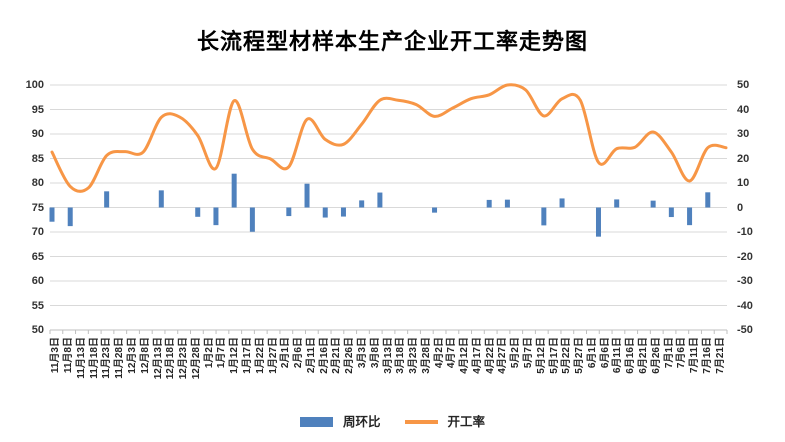  Describe the element at coordinates (745, 281) in the screenshot. I see `right-axis-label: -30` at that location.